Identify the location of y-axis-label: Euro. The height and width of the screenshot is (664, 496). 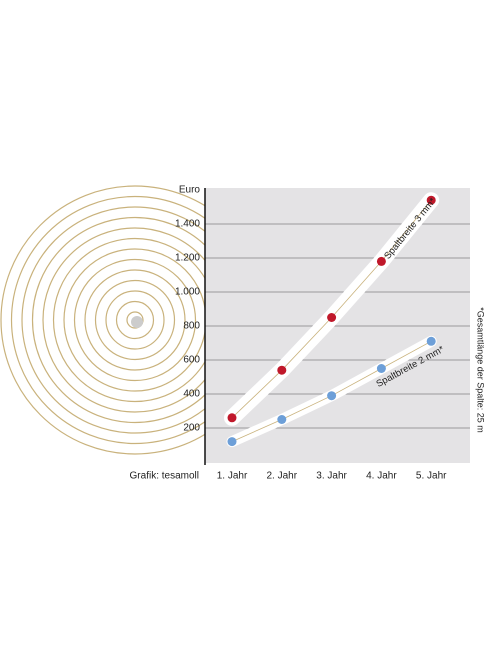
(190, 190).